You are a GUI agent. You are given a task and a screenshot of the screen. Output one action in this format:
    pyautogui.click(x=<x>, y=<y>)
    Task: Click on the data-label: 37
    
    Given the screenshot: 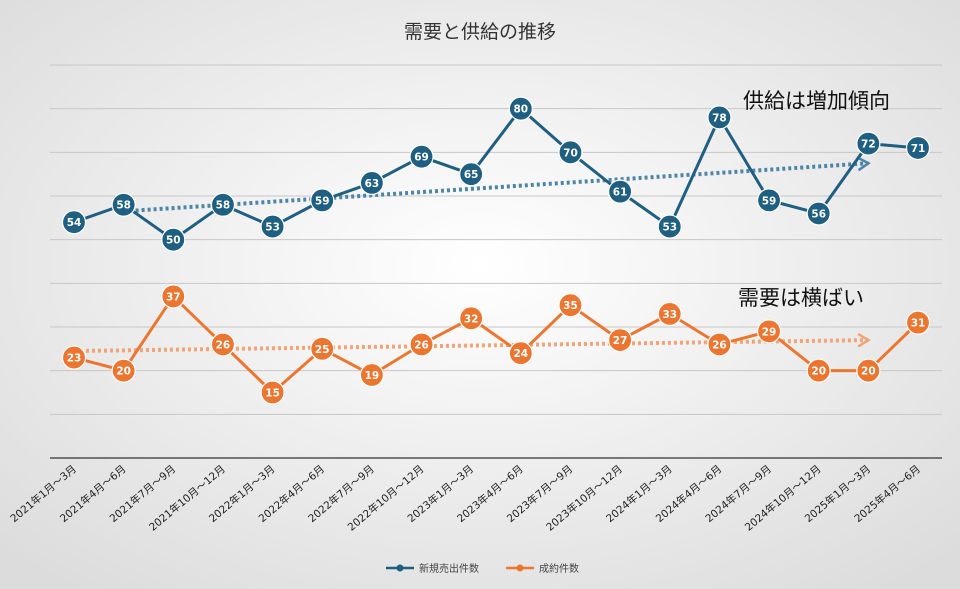 What is the action you would take?
    pyautogui.click(x=173, y=297)
    